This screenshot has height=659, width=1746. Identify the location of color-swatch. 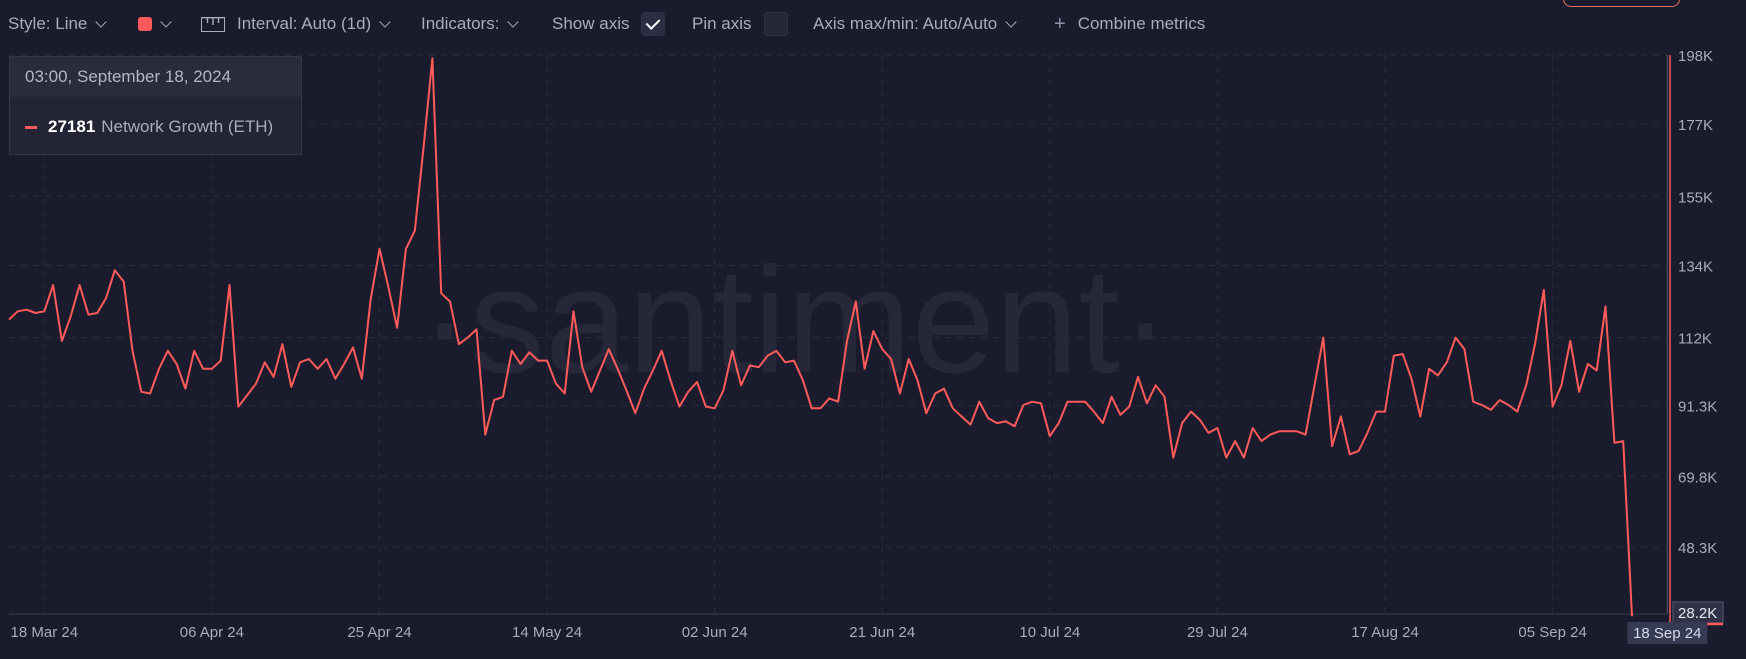
(145, 24).